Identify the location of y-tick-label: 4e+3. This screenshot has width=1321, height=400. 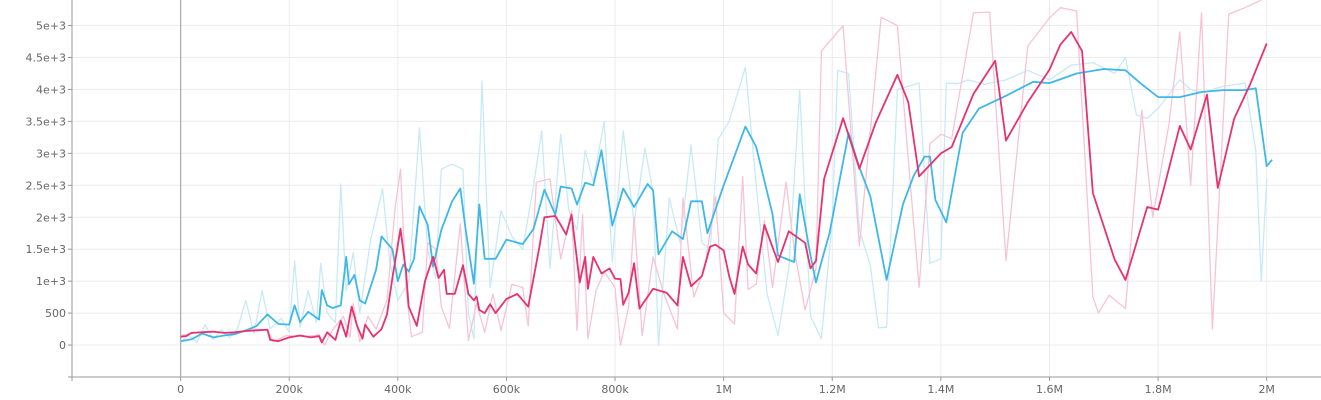
(51, 89).